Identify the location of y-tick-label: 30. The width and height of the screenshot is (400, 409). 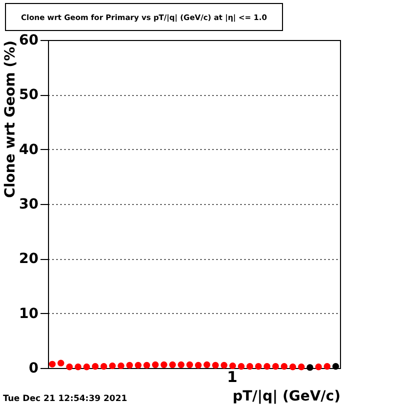
(29, 204).